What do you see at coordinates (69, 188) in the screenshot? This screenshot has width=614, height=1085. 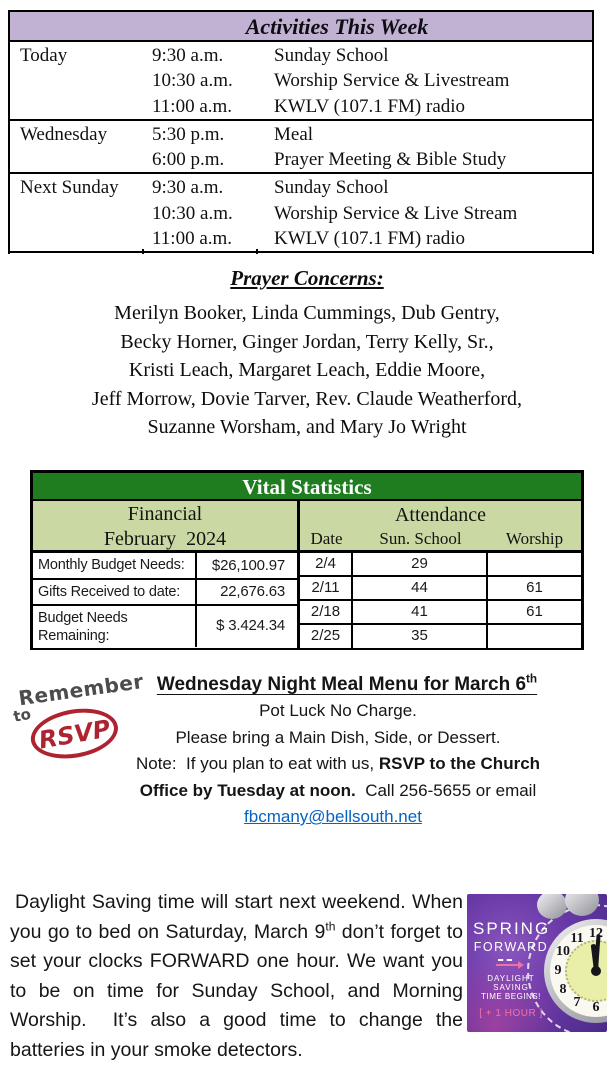 I see `activities-day: Next Sunday` at bounding box center [69, 188].